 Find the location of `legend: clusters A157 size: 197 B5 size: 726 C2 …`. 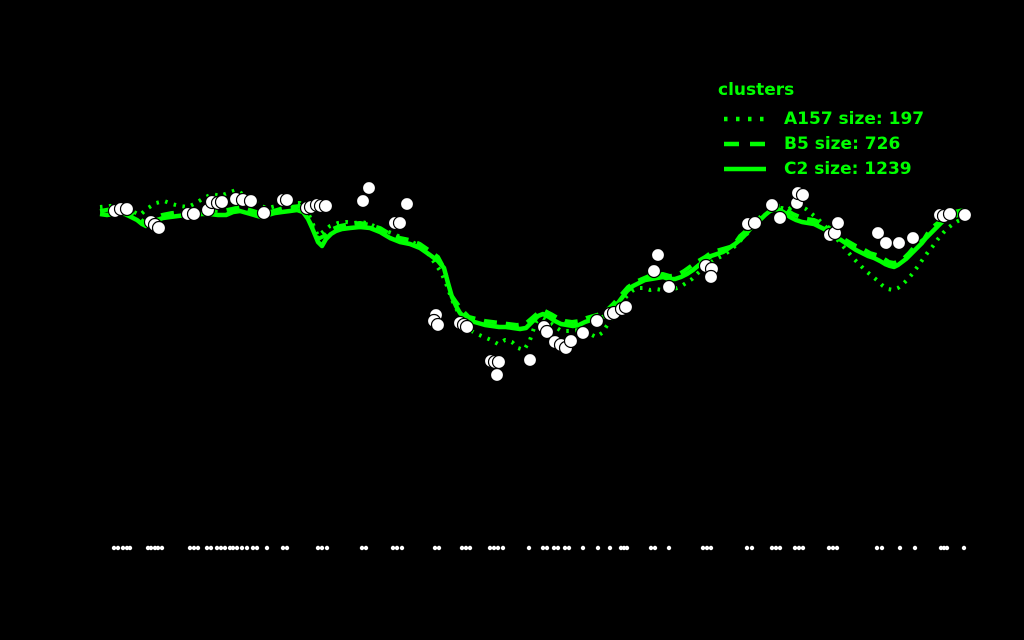

legend: clusters A157 size: 197 B5 size: 726 C2 … is located at coordinates (819, 130).